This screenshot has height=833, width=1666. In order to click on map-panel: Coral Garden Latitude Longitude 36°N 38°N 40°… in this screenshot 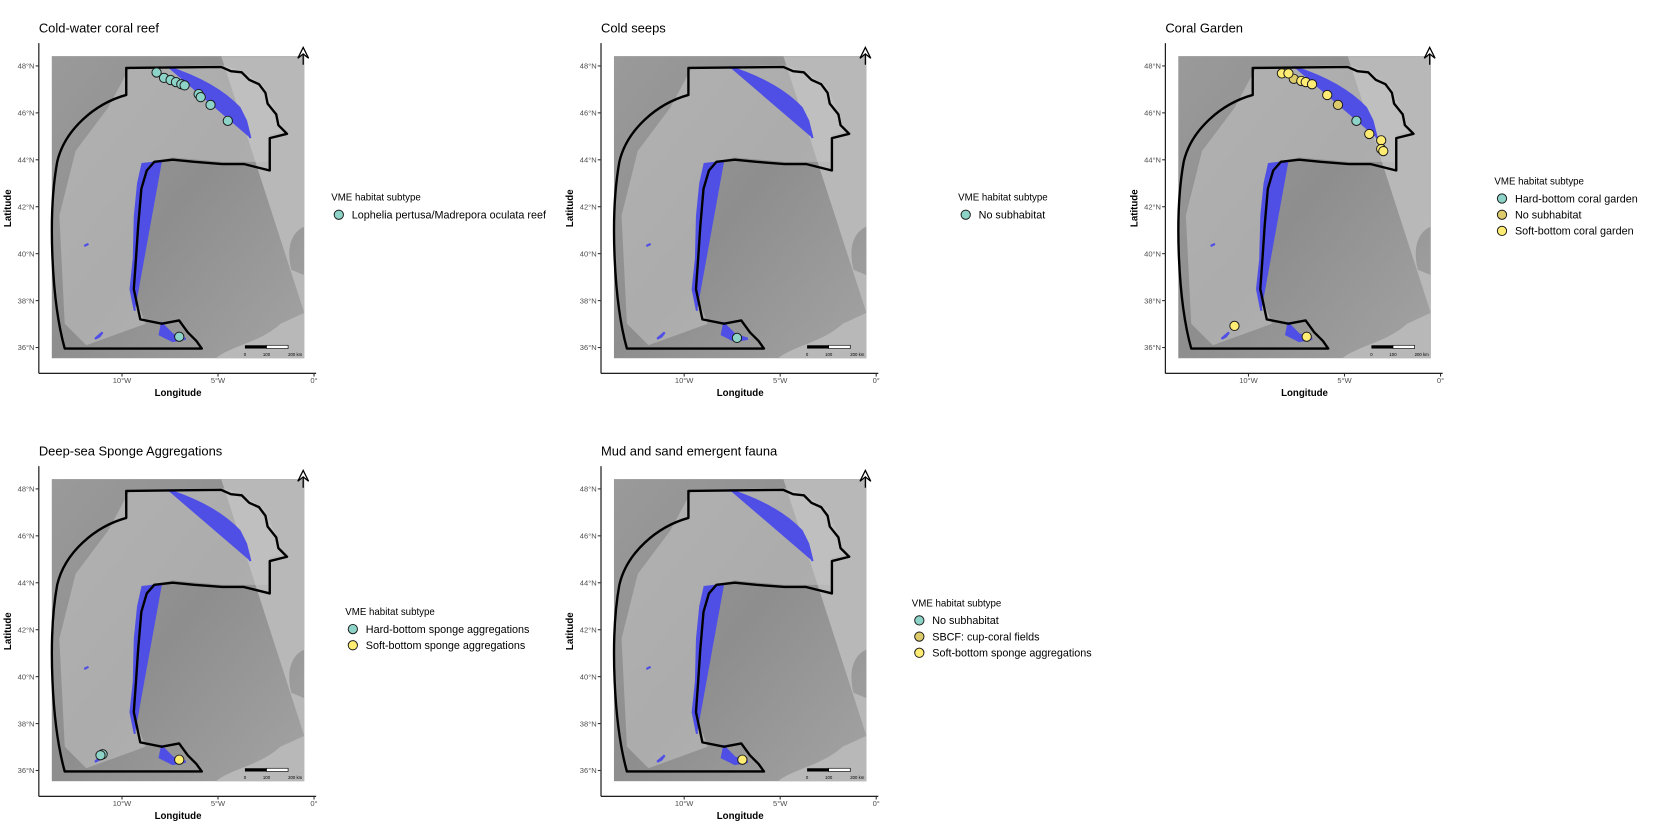, I will do `click(1286, 209)`.